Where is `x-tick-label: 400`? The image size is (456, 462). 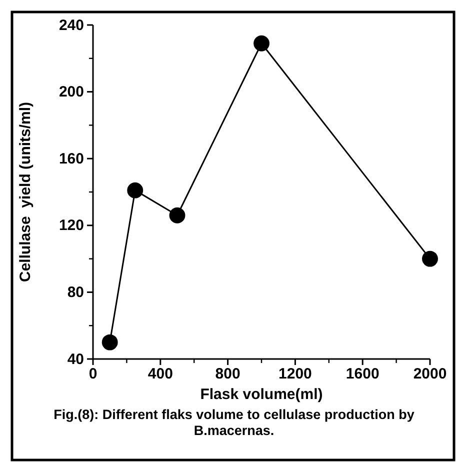 x-tick-label: 400 is located at coordinates (160, 374).